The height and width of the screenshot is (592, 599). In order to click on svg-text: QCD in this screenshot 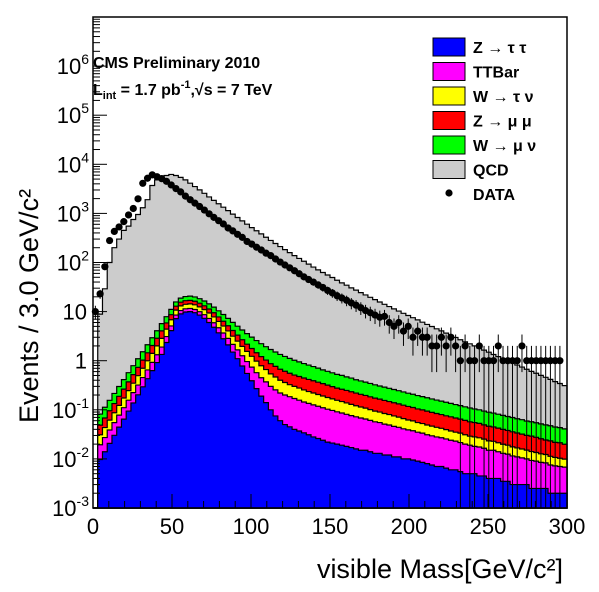, I will do `click(491, 171)`.